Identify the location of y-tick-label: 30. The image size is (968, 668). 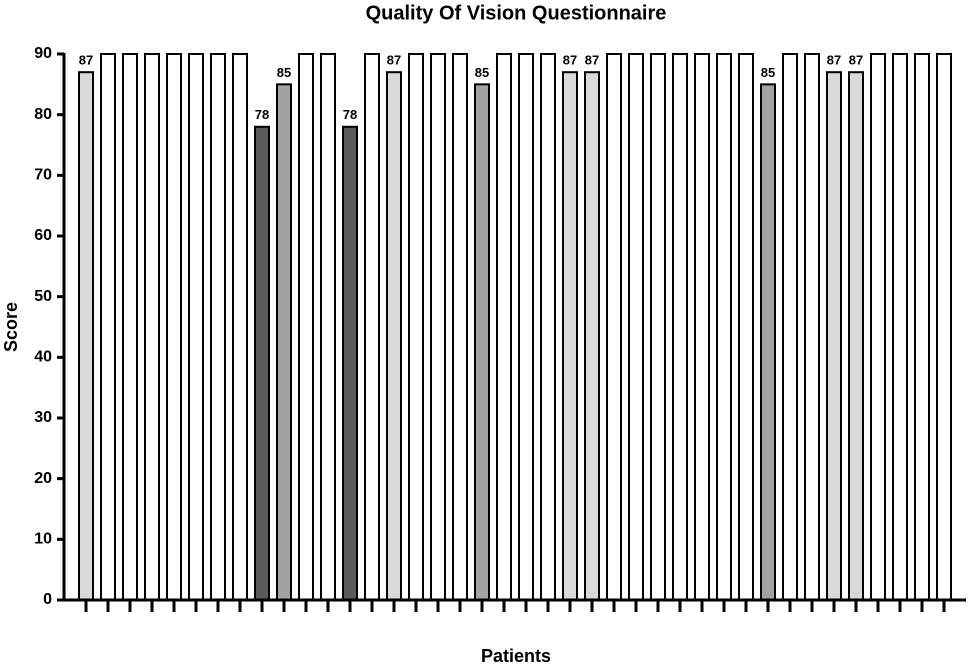
(43, 417).